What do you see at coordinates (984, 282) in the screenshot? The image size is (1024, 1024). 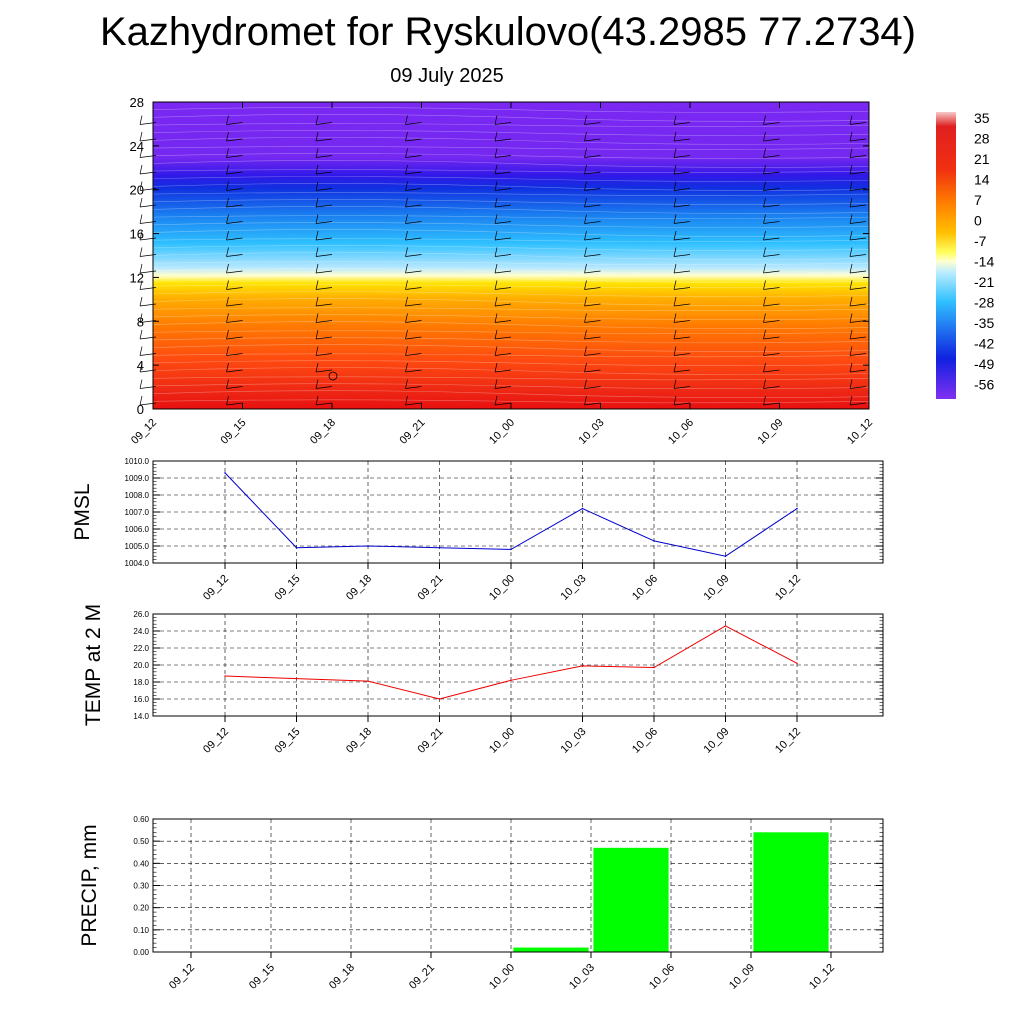 I see `colorbar-label: -21` at bounding box center [984, 282].